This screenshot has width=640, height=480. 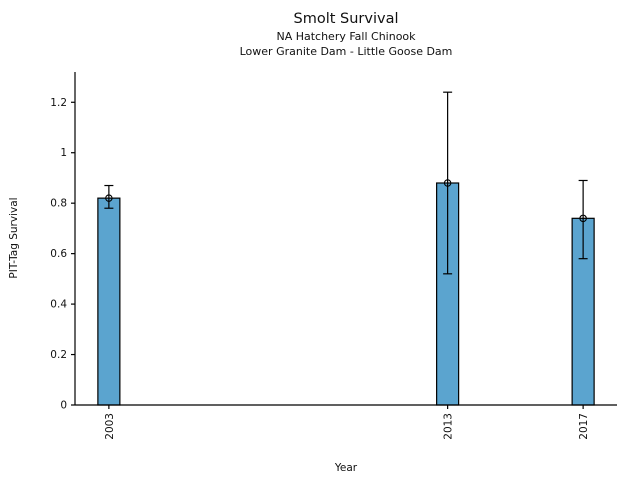 What do you see at coordinates (58, 355) in the screenshot?
I see `y-tick-label: 0.2` at bounding box center [58, 355].